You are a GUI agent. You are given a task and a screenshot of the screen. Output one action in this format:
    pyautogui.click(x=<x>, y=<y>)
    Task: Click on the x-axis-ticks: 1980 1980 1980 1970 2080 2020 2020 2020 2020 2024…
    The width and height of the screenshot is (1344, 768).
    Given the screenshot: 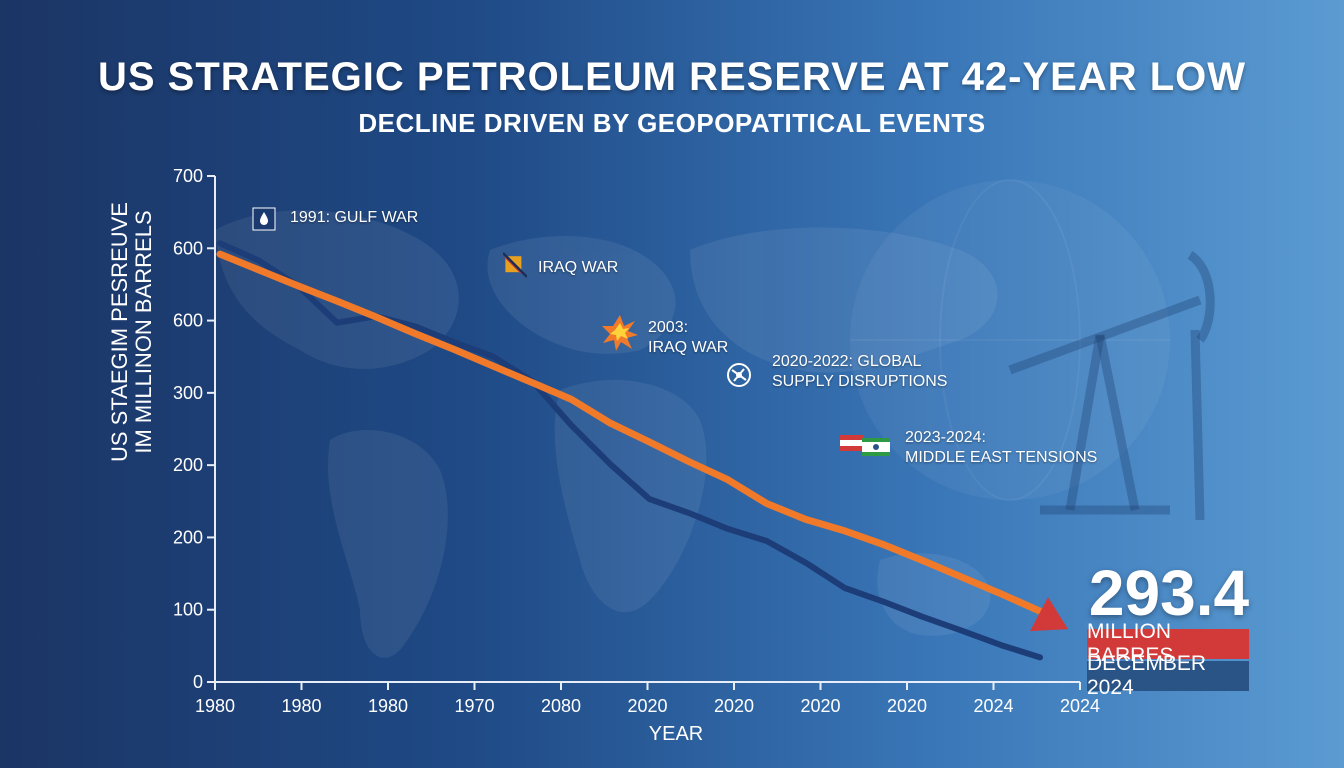 What is the action you would take?
    pyautogui.click(x=647, y=699)
    